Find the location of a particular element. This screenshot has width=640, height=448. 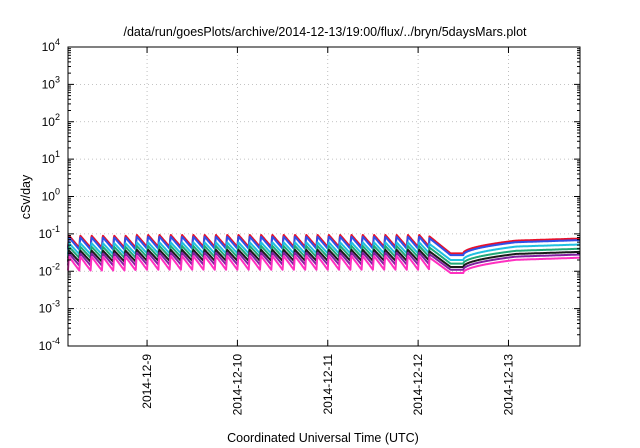

y-axis-label: cSv/day is located at coordinates (26, 196).